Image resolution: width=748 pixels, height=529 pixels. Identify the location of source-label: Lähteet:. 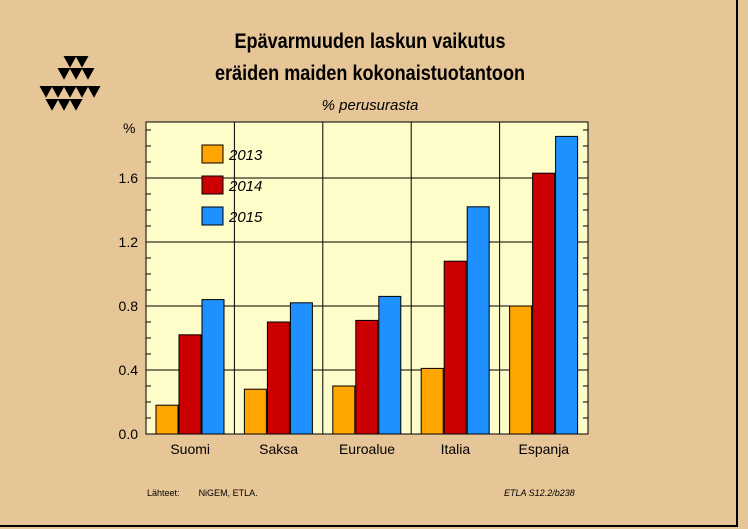
(163, 493).